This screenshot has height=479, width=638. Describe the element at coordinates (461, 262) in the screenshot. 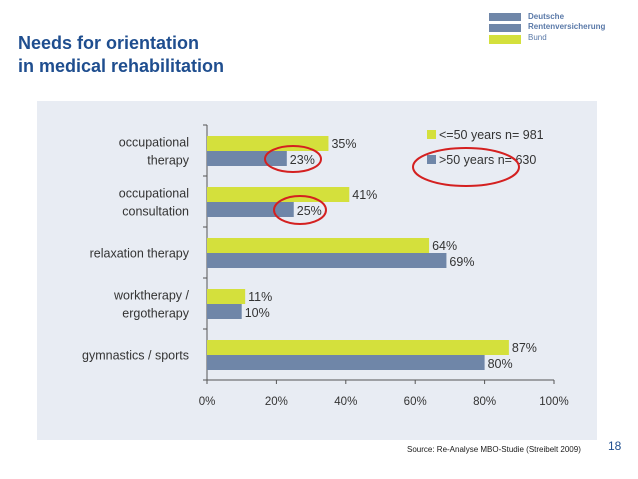

I see `data-label-old: 69%` at that location.